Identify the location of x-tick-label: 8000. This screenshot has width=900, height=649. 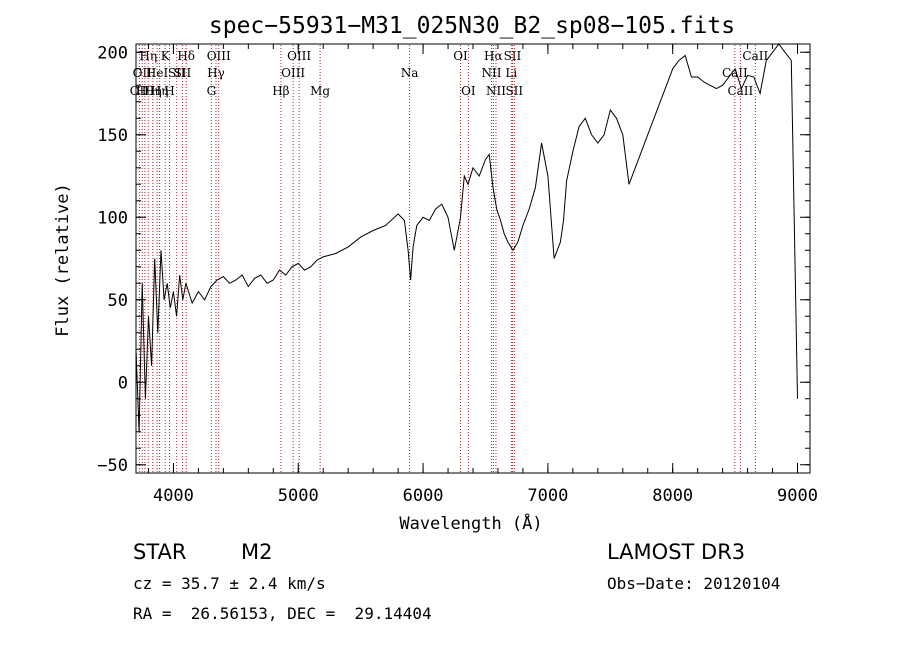
(672, 496).